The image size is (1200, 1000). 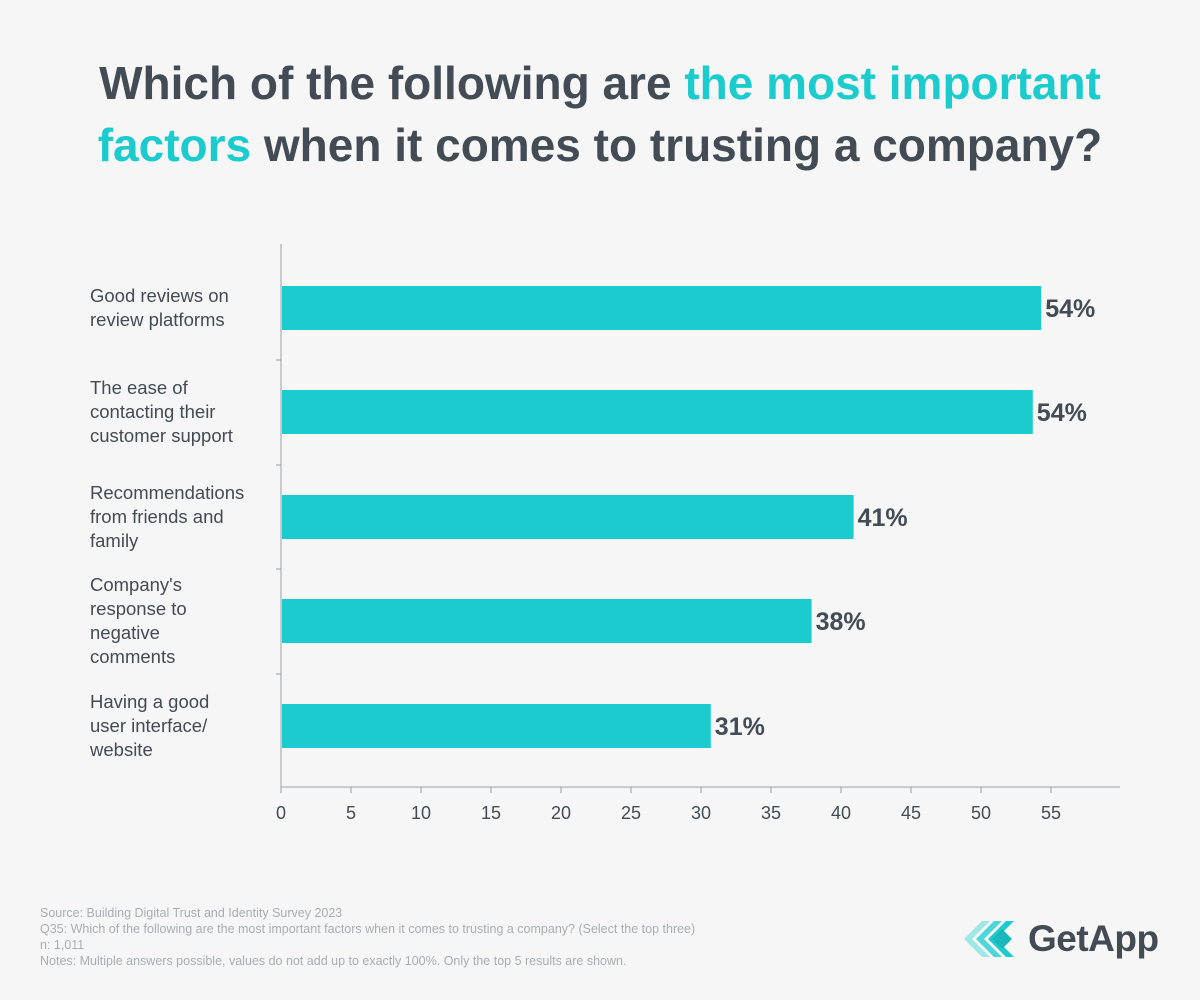 I want to click on footer-n: n: 1,011, so click(x=62, y=945).